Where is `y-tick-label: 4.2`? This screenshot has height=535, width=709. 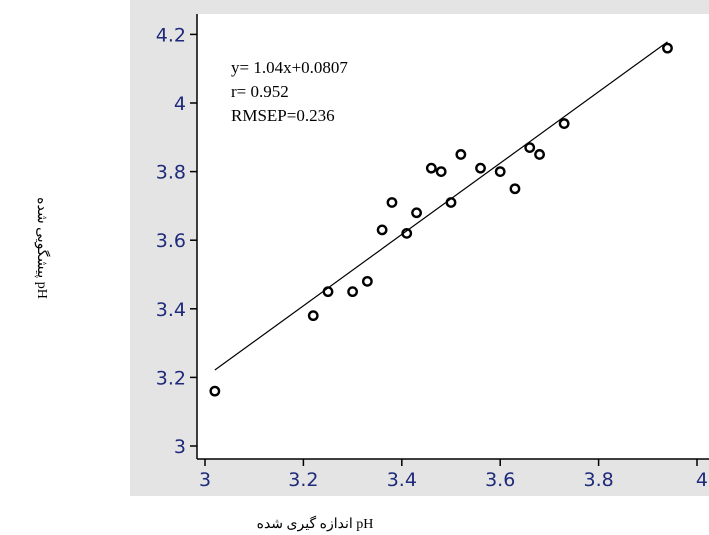 y-tick-label: 4.2 is located at coordinates (171, 35).